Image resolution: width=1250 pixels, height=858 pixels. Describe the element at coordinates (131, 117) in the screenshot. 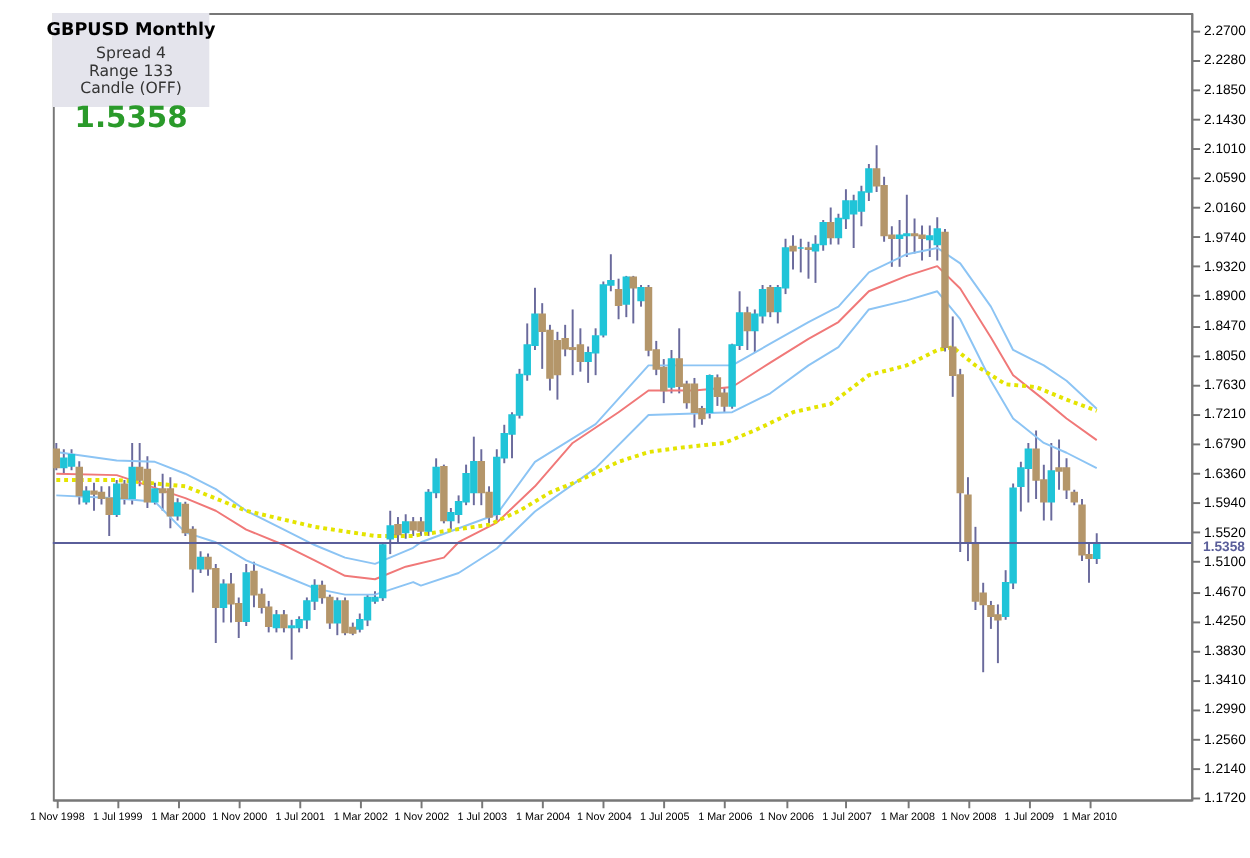

I see `annotation: 1.5358` at that location.